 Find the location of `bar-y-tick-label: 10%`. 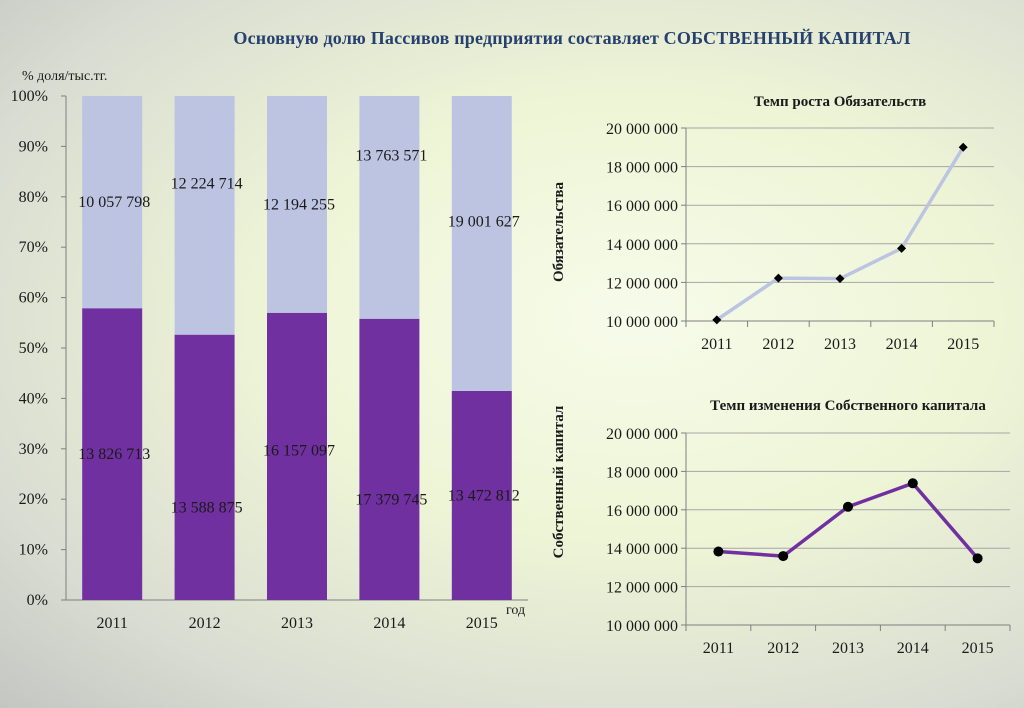

bar-y-tick-label: 10% is located at coordinates (33, 550).